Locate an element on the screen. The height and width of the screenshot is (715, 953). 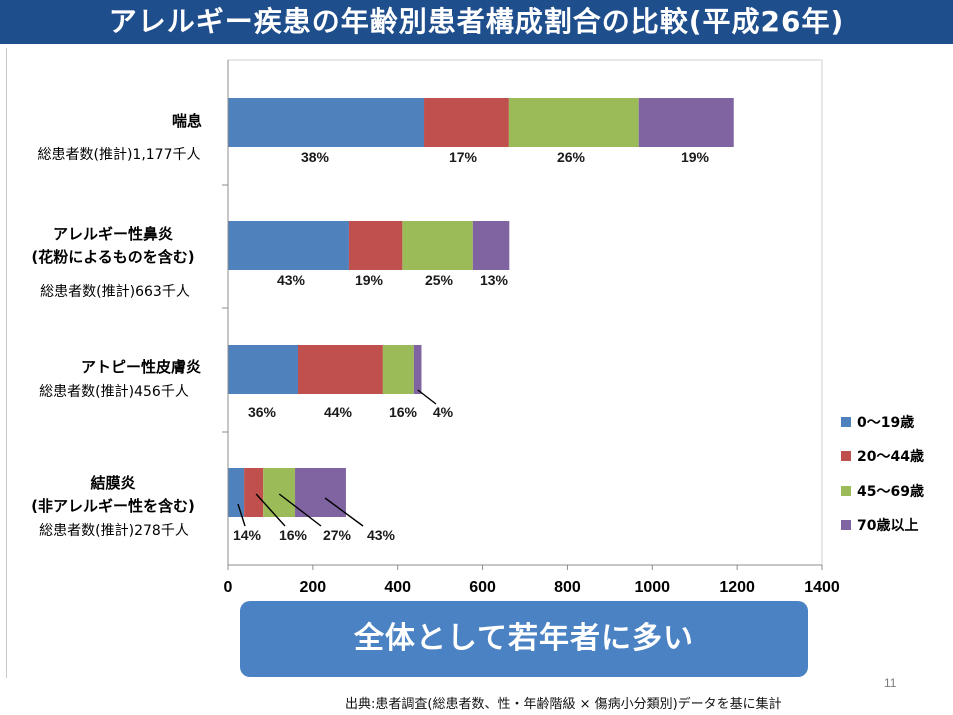
legend-label: 0〜19歳 is located at coordinates (885, 422).